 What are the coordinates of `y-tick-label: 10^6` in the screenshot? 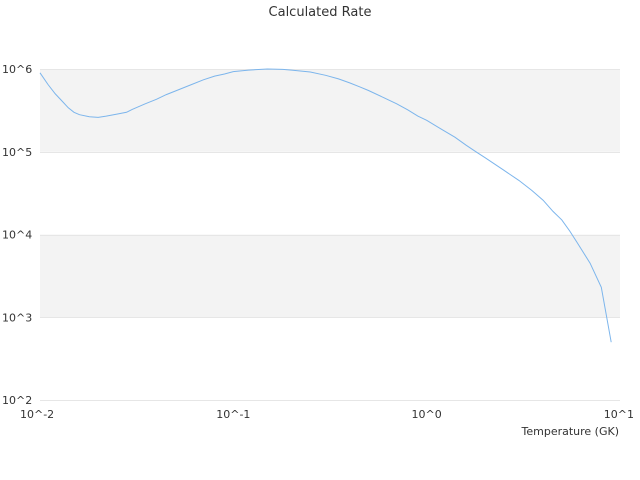 It's located at (17, 69).